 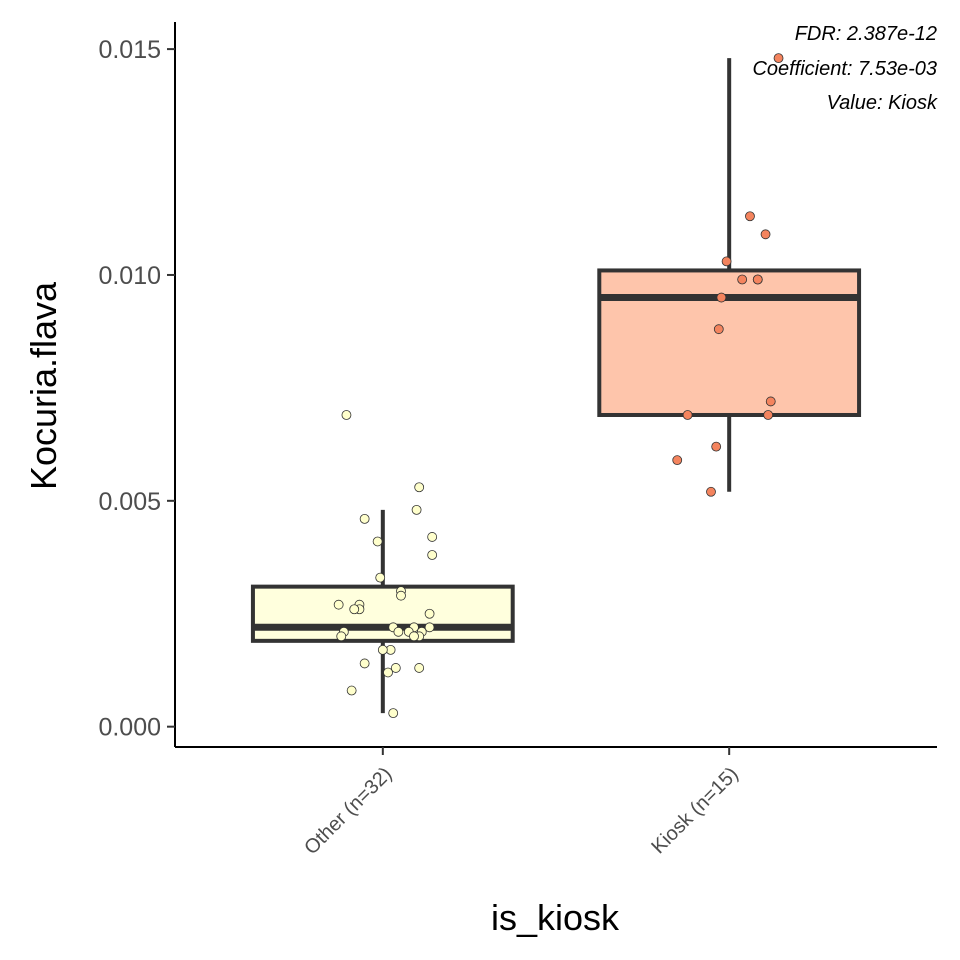 What do you see at coordinates (129, 502) in the screenshot?
I see `y-tick-label: 0.005` at bounding box center [129, 502].